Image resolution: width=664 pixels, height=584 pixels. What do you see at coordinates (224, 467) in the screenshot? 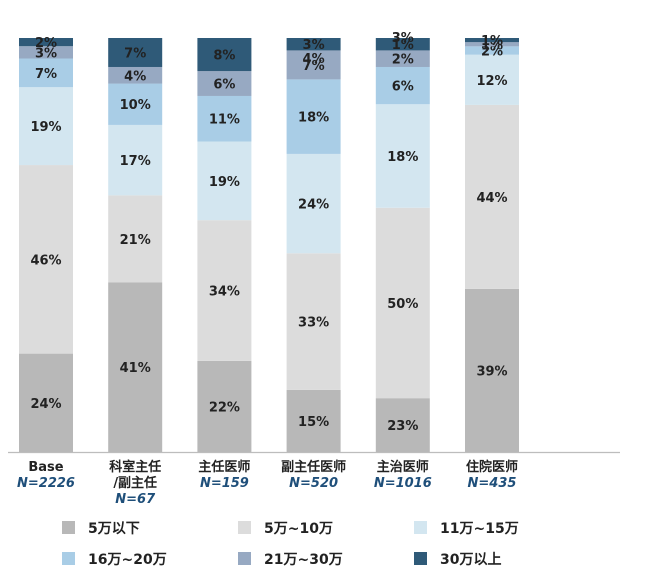
I see `x-tick-label: 主任医师` at bounding box center [224, 467].